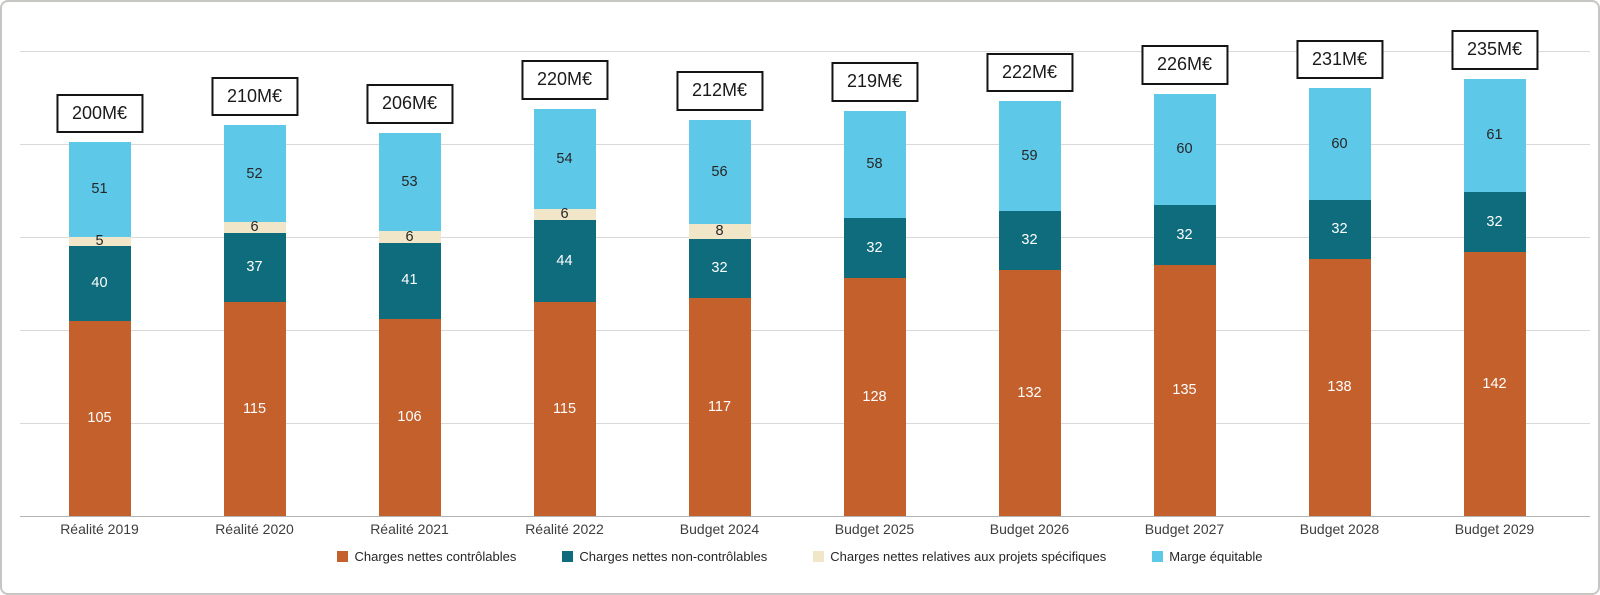 The width and height of the screenshot is (1600, 595). I want to click on bar-segment-charges-nettes-controlables: 115, so click(564, 409).